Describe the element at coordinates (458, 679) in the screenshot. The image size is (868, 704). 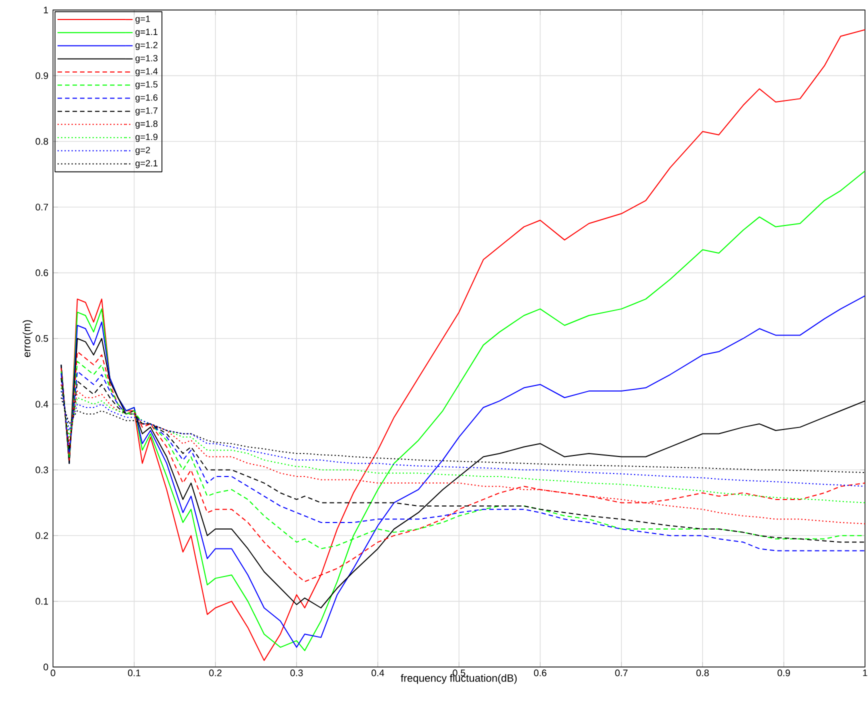
I see `x-axis-title: frequency fluctuation(dB)` at that location.